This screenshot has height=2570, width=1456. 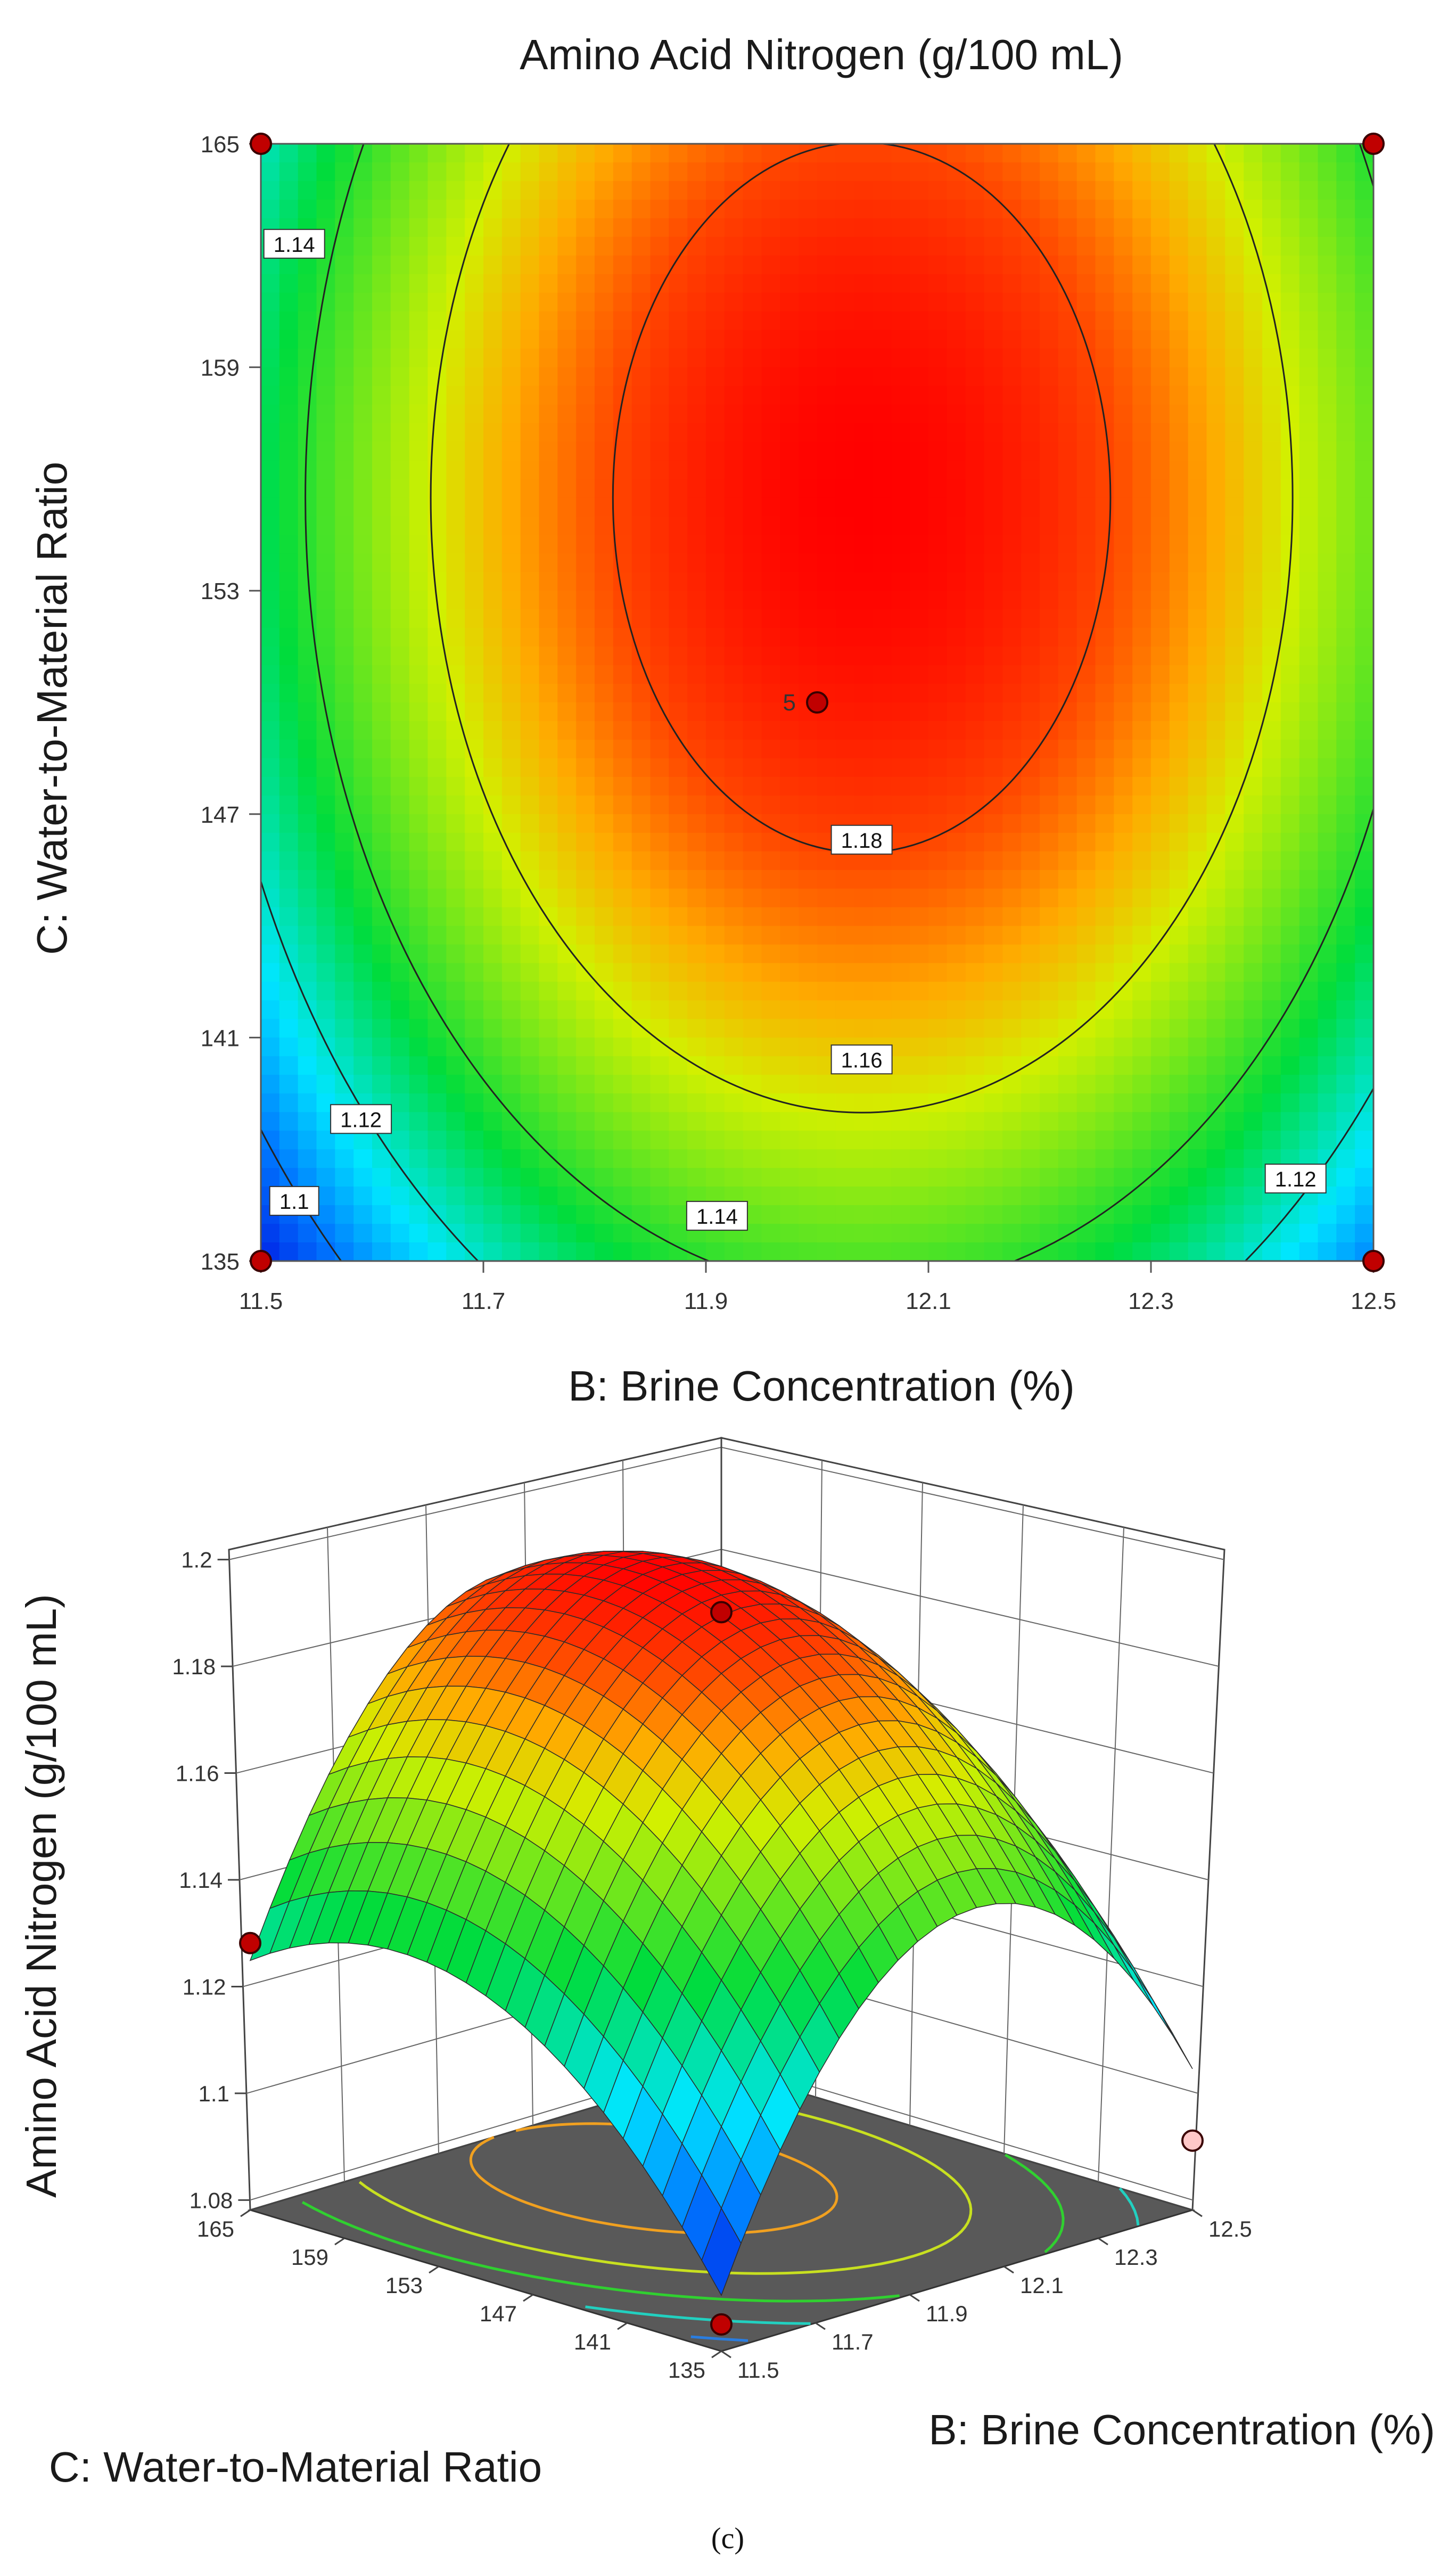 I want to click on surface-design-point, so click(x=250, y=1942).